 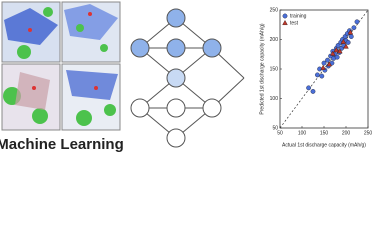 What do you see at coordinates (274, 10) in the screenshot?
I see `y-tick-label: 250` at bounding box center [274, 10].